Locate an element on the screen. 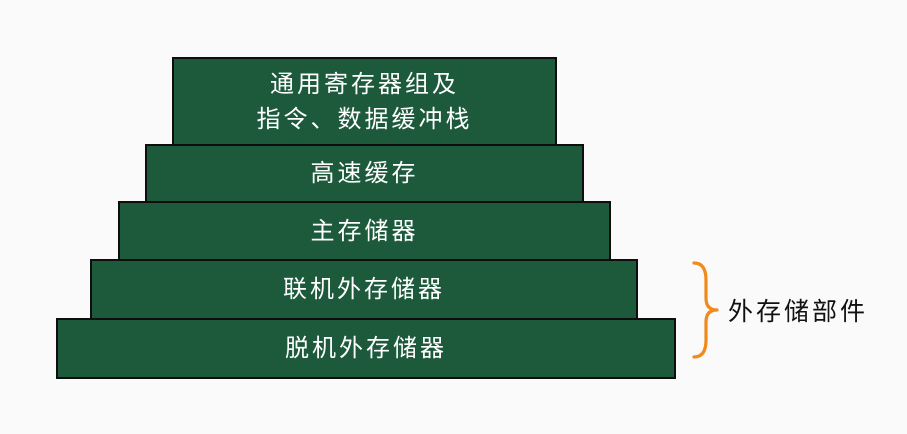  tier-registers-line-1: 通用寄存器组及 is located at coordinates (364, 83).